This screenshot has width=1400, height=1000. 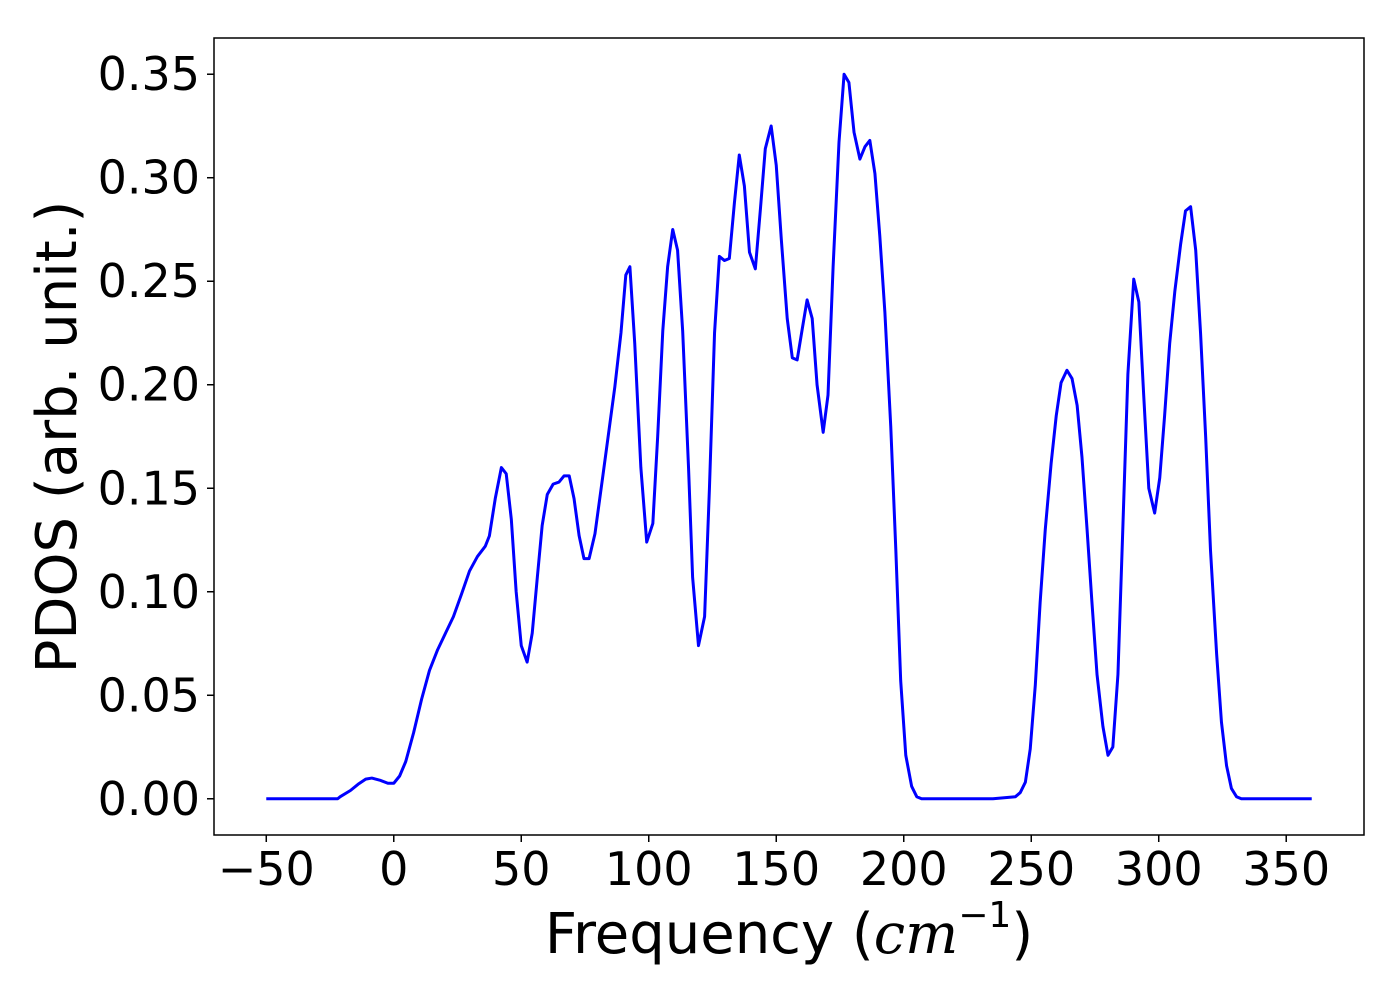 I want to click on x-tick-label: 0, so click(x=393, y=869).